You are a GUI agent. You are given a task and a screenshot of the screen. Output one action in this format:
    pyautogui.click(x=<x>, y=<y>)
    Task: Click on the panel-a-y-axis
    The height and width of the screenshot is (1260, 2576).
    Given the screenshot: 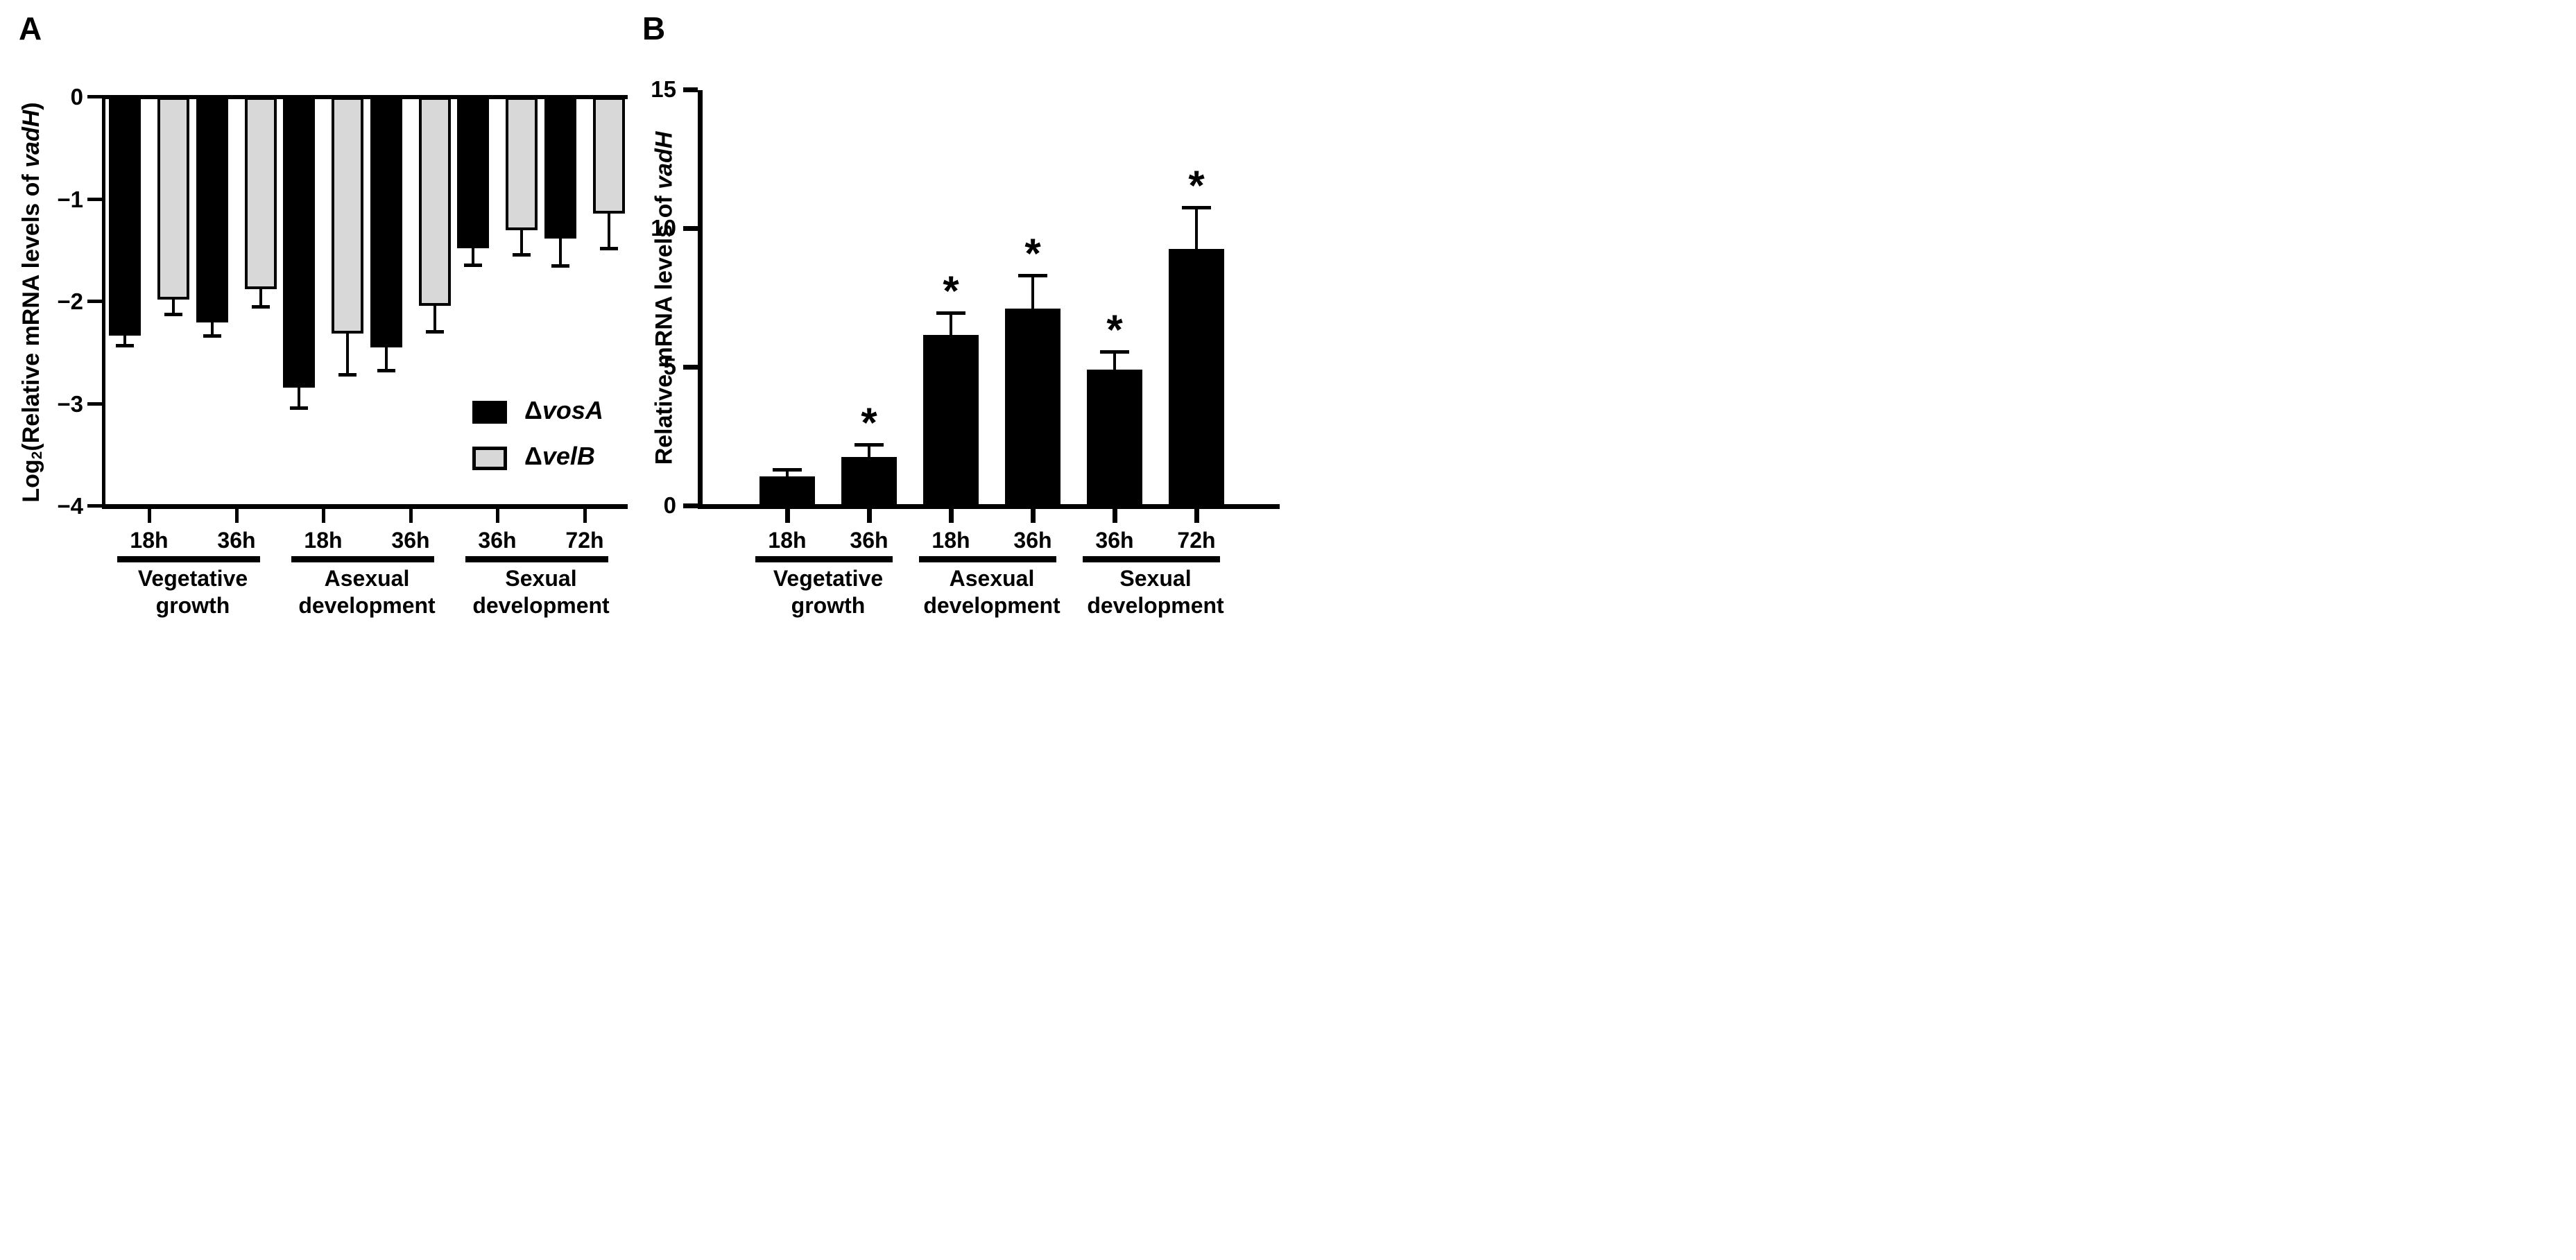 What is the action you would take?
    pyautogui.click(x=103, y=303)
    